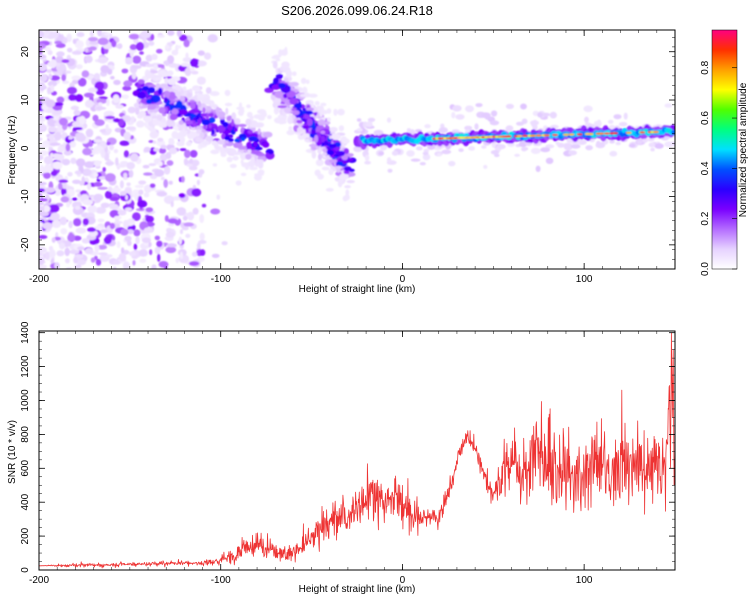 This screenshot has height=600, width=750. What do you see at coordinates (221, 580) in the screenshot?
I see `snr-x-tick-label: -100` at bounding box center [221, 580].